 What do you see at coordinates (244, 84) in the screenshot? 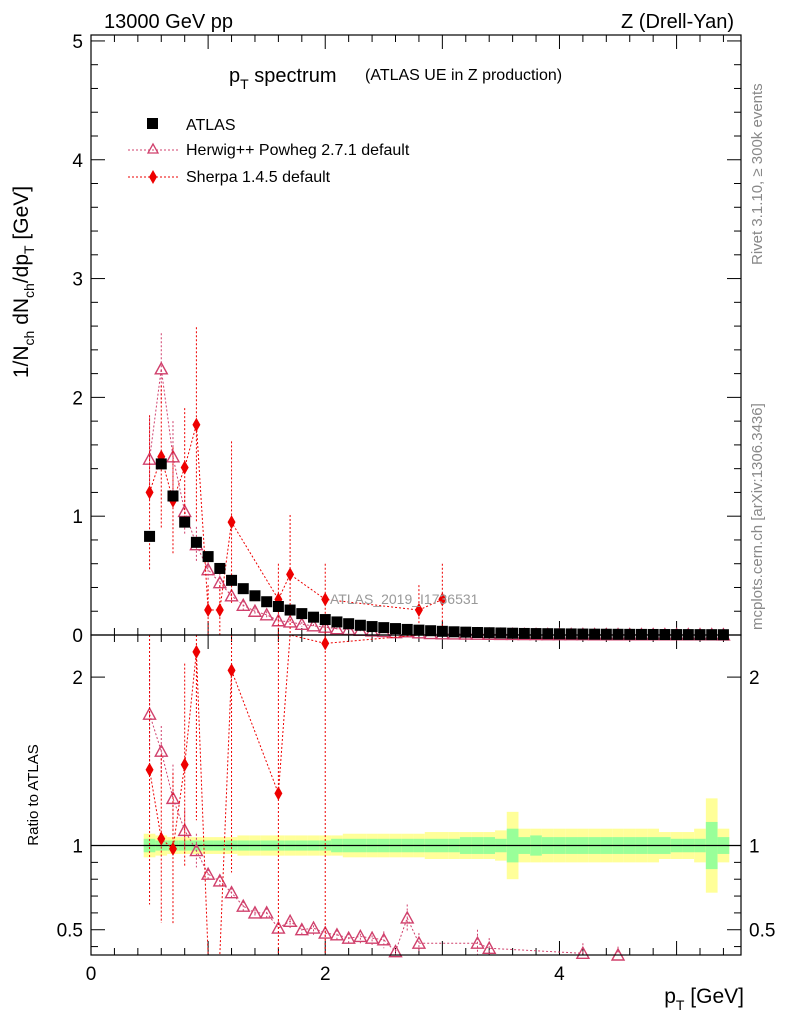
I see `title-sub: T` at bounding box center [244, 84].